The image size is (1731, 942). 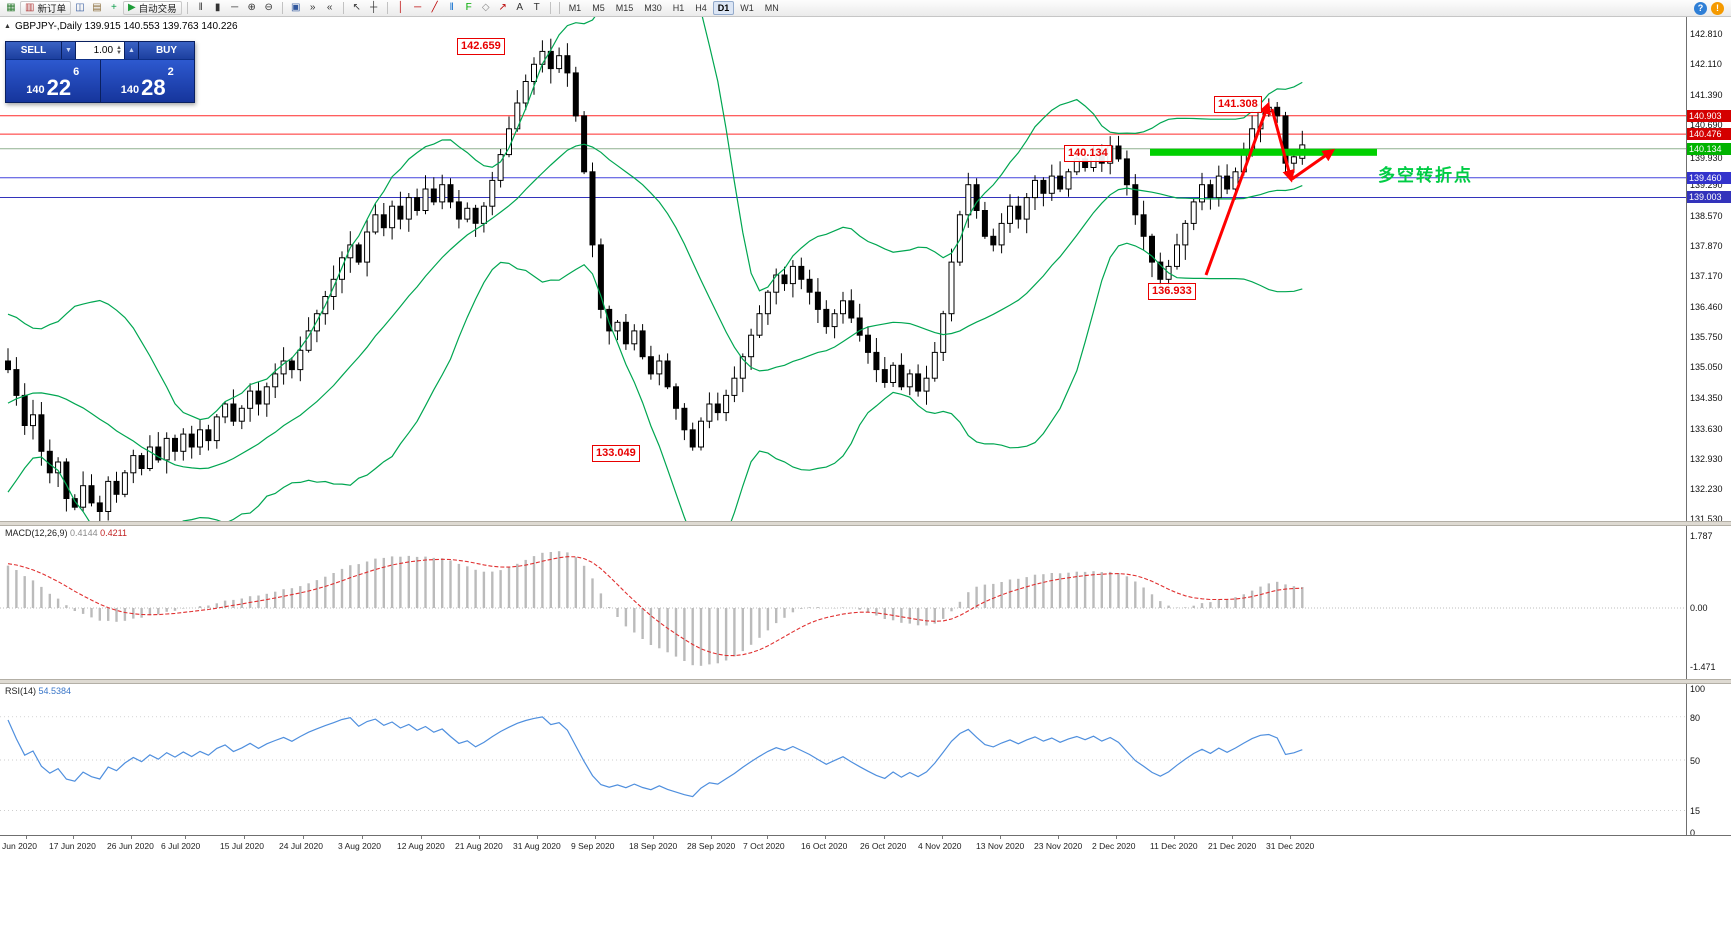 What do you see at coordinates (38, 691) in the screenshot?
I see `rsi-label: RSI(14) 54.5384` at bounding box center [38, 691].